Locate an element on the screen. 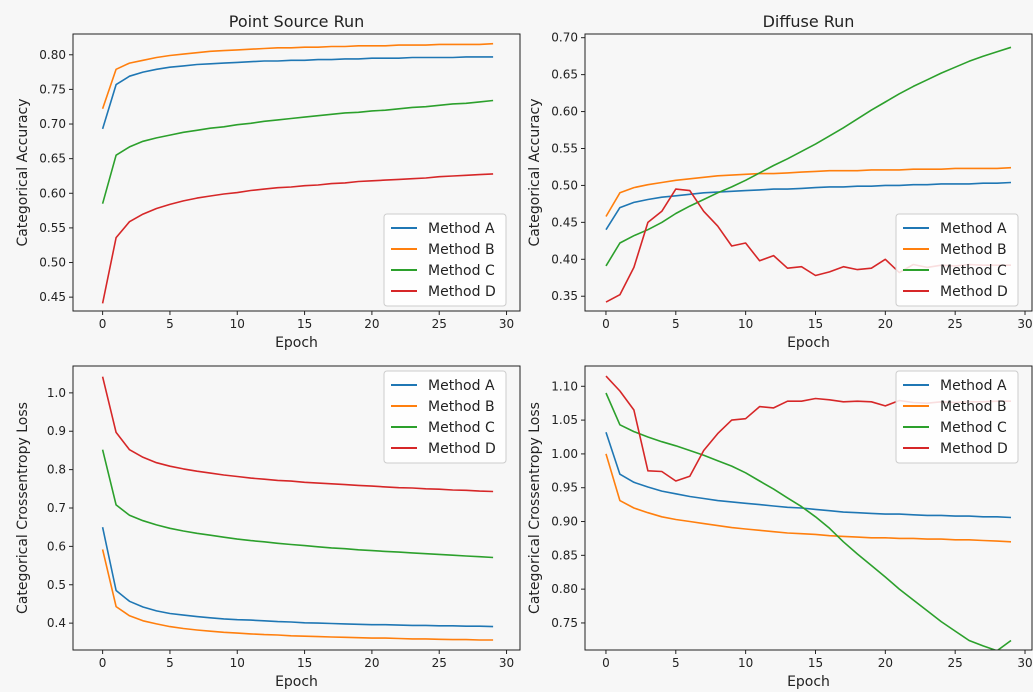 This screenshot has height=692, width=1033. y-tick-label: 0.35 is located at coordinates (564, 296).